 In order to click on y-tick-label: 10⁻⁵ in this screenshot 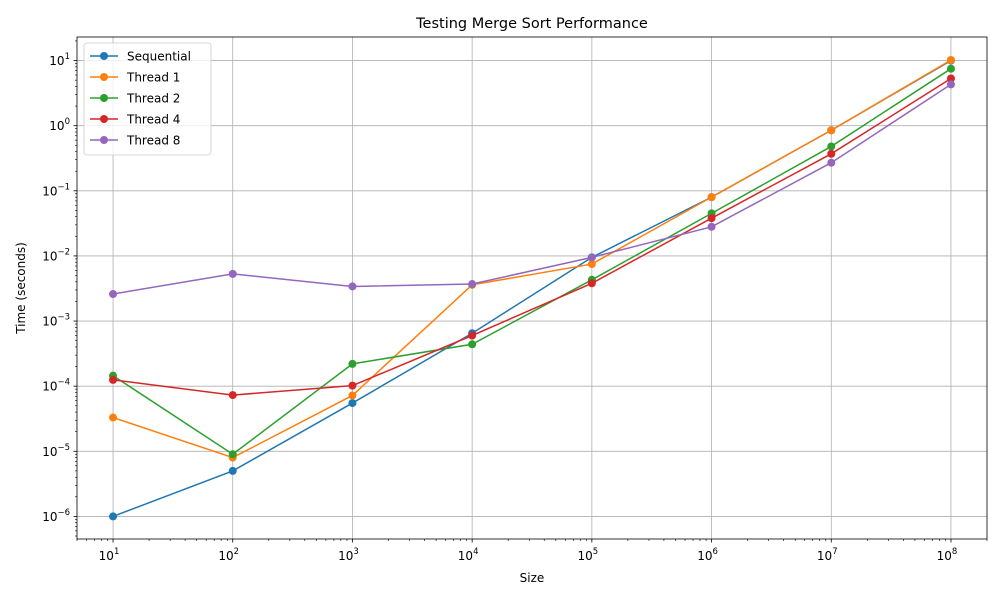, I will do `click(56, 451)`.